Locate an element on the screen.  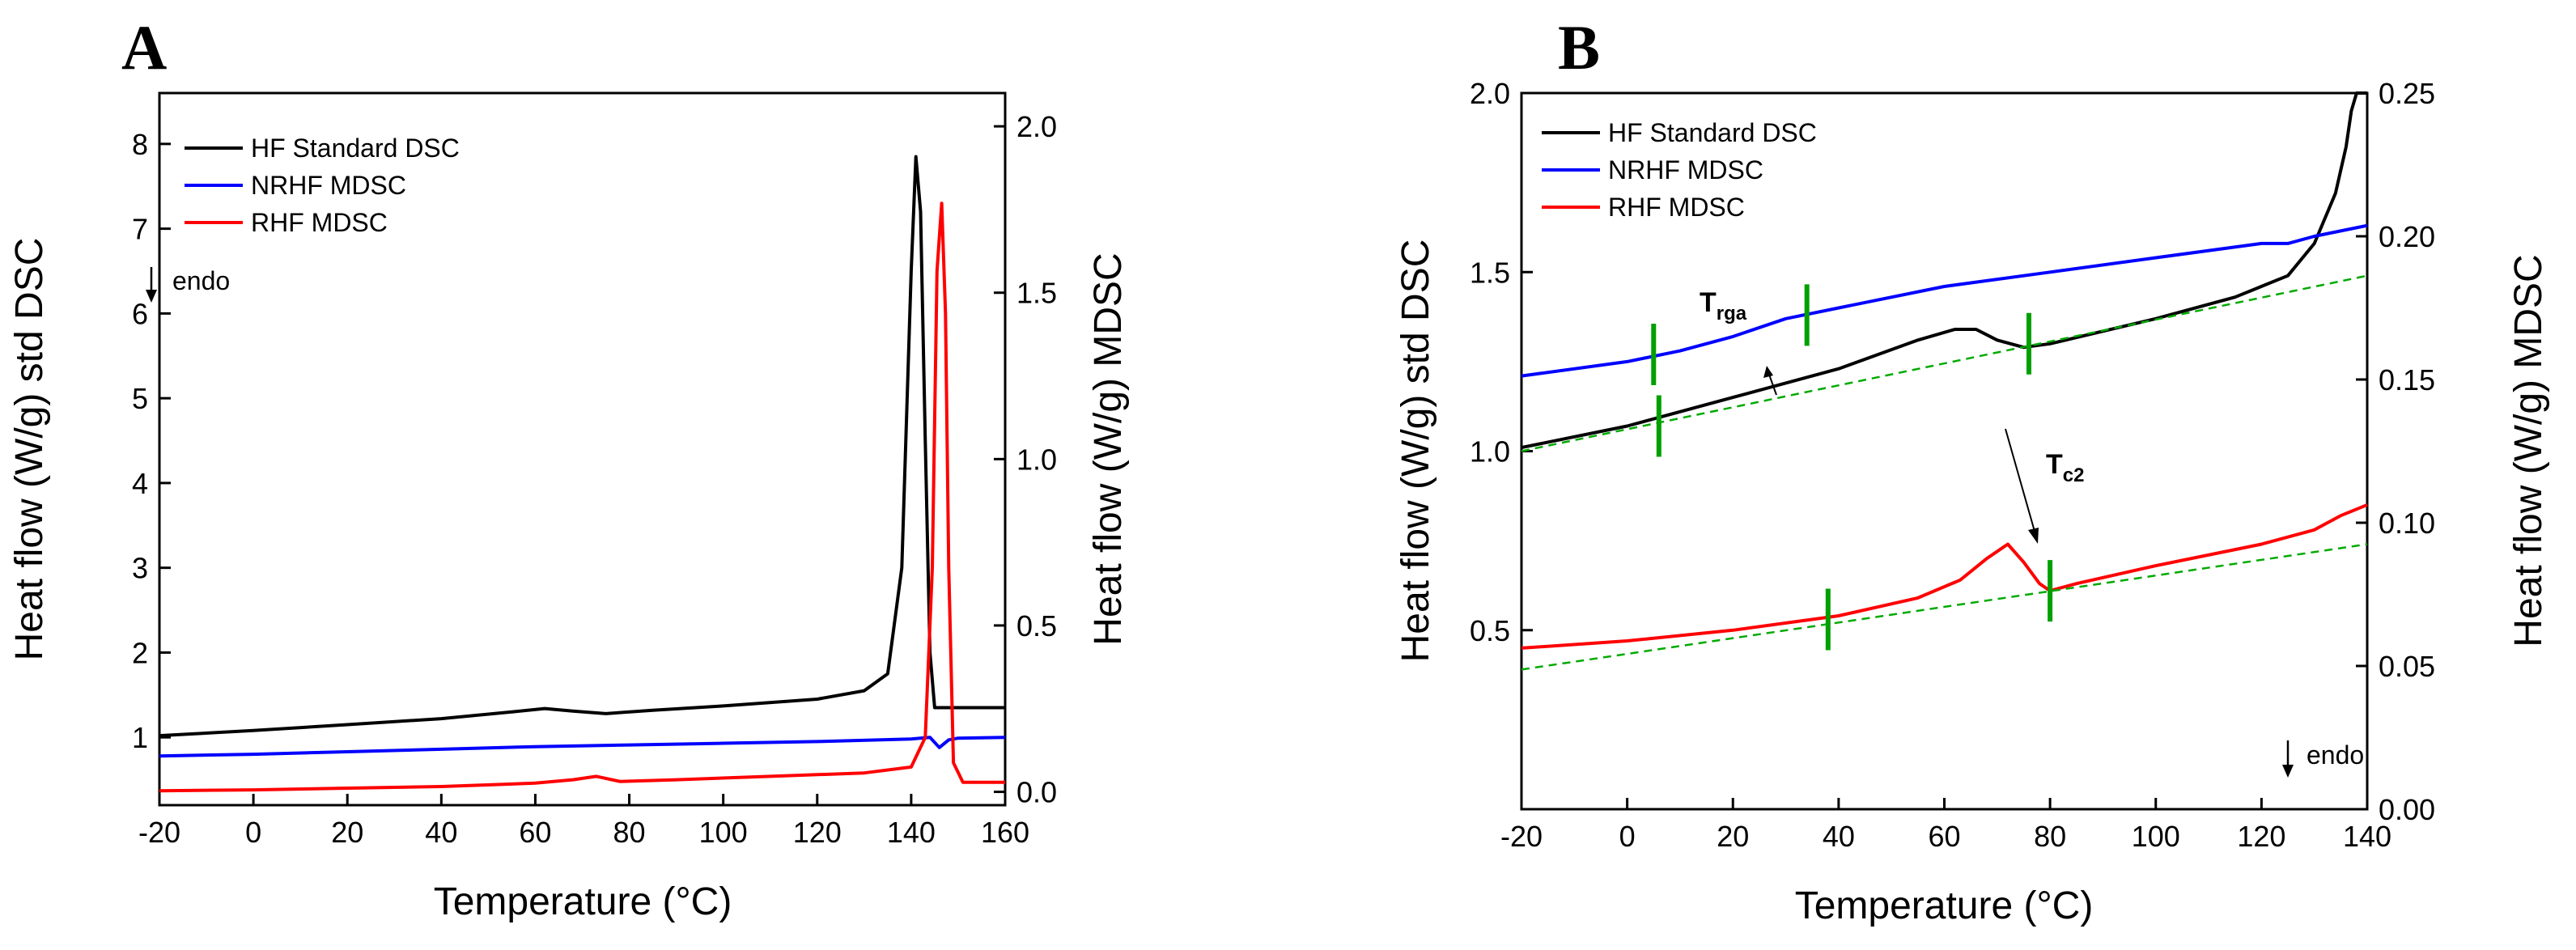
x-tick-label: 160 is located at coordinates (1005, 832).